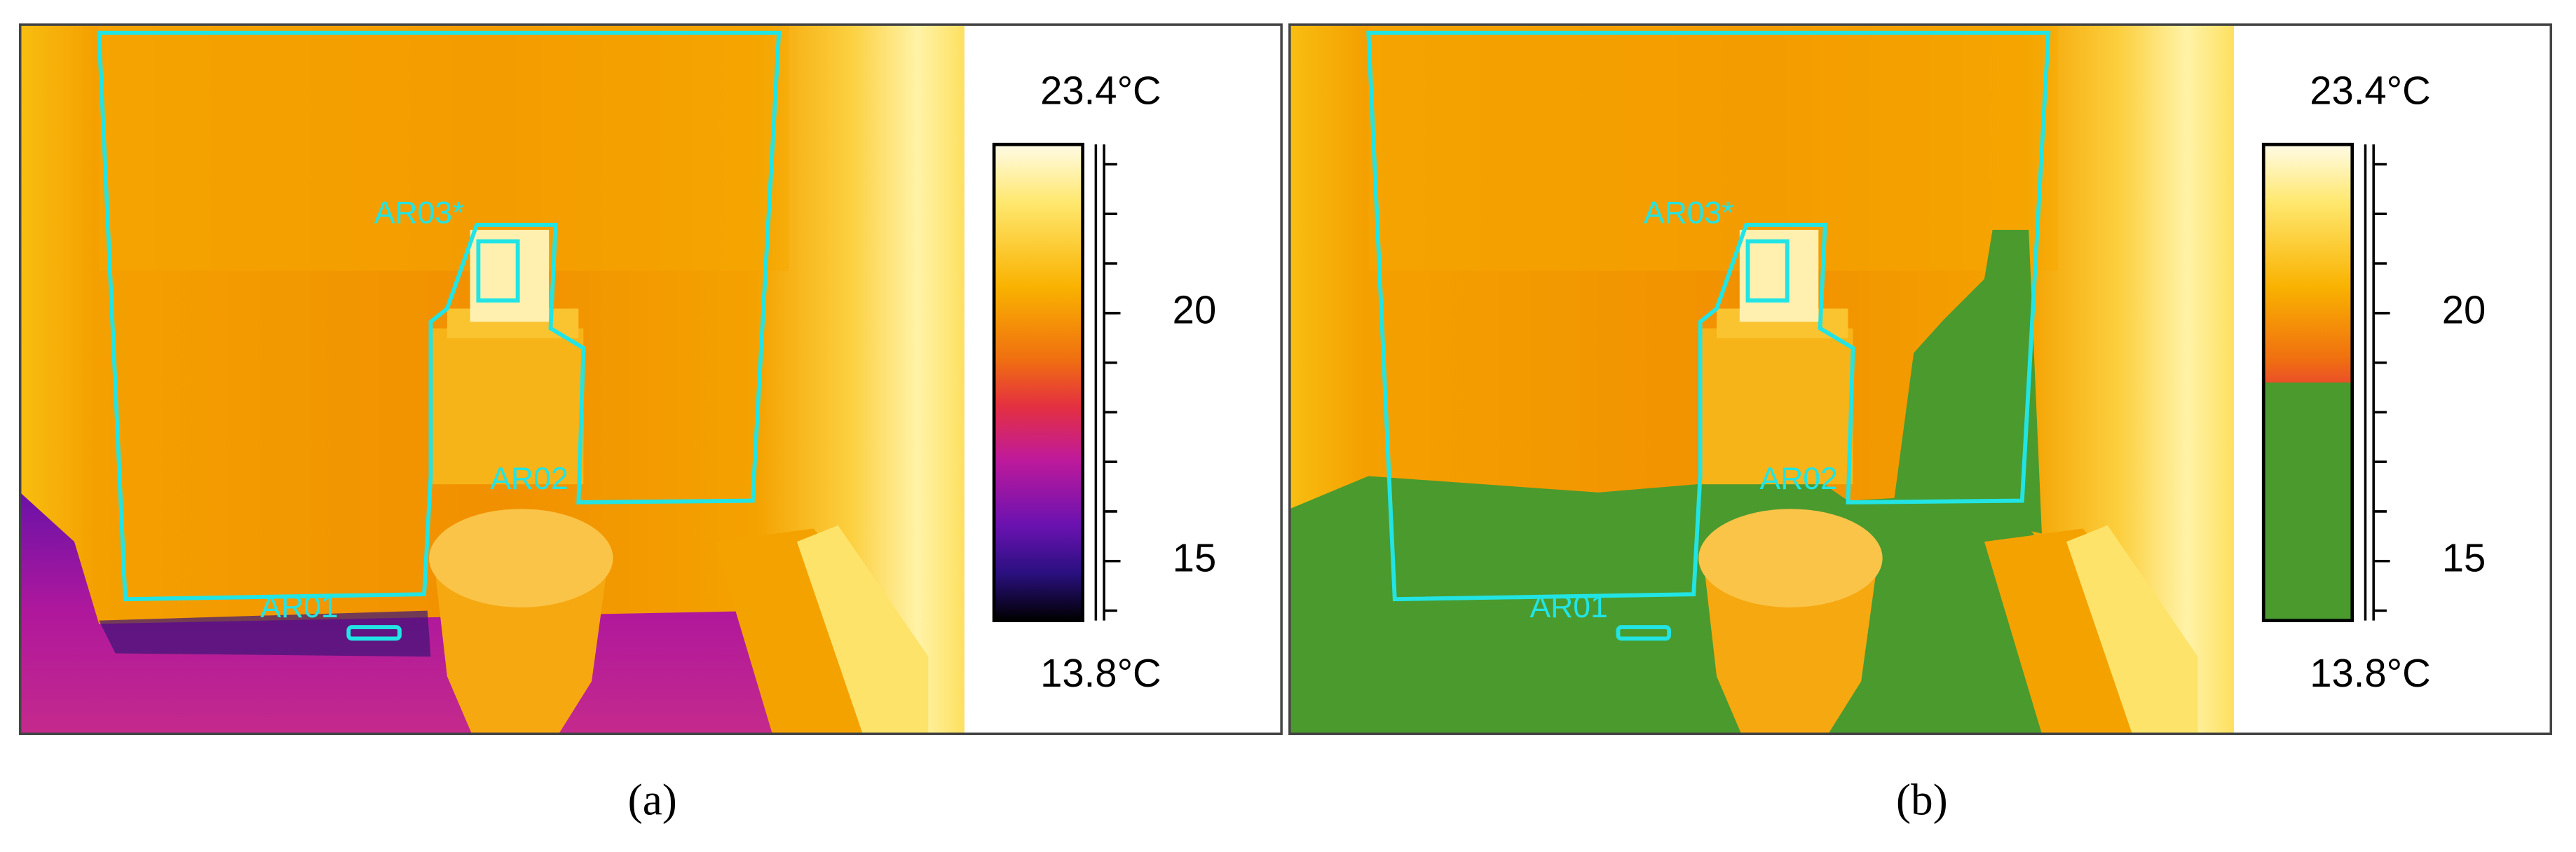 The width and height of the screenshot is (2576, 852). I want to click on colorbar, so click(1038, 382).